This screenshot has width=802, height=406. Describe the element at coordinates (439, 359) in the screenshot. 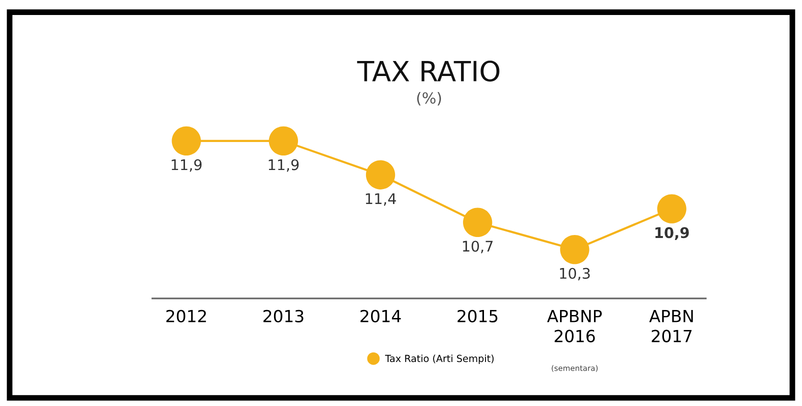

I see `legend-label: Tax Ratio (Arti Sempit)` at that location.